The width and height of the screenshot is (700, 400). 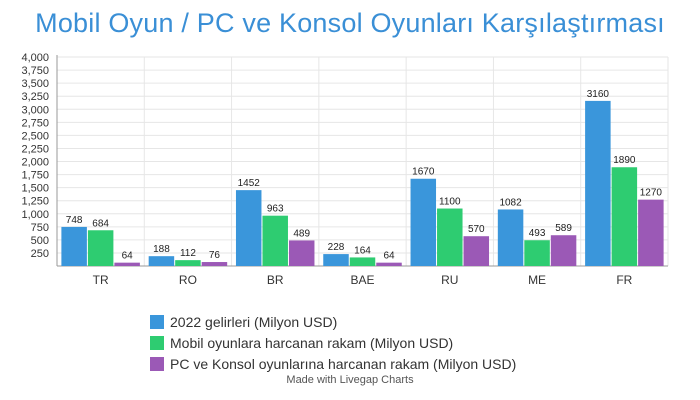 What do you see at coordinates (74, 220) in the screenshot?
I see `data-label: 748` at bounding box center [74, 220].